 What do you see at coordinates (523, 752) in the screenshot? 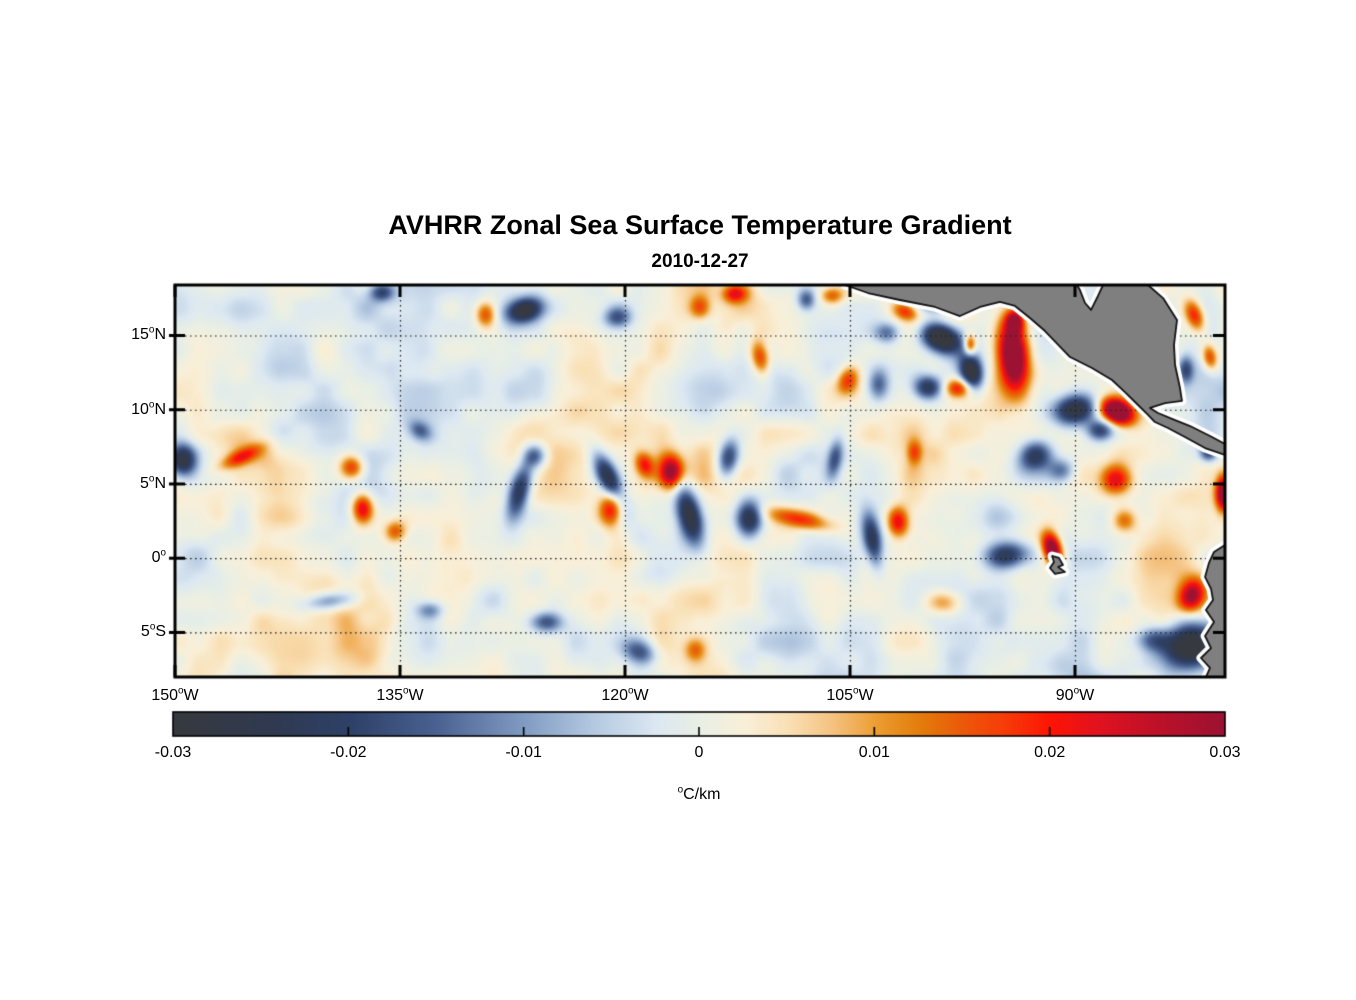
I see `colorbar-tick-label: -0.01` at bounding box center [523, 752].